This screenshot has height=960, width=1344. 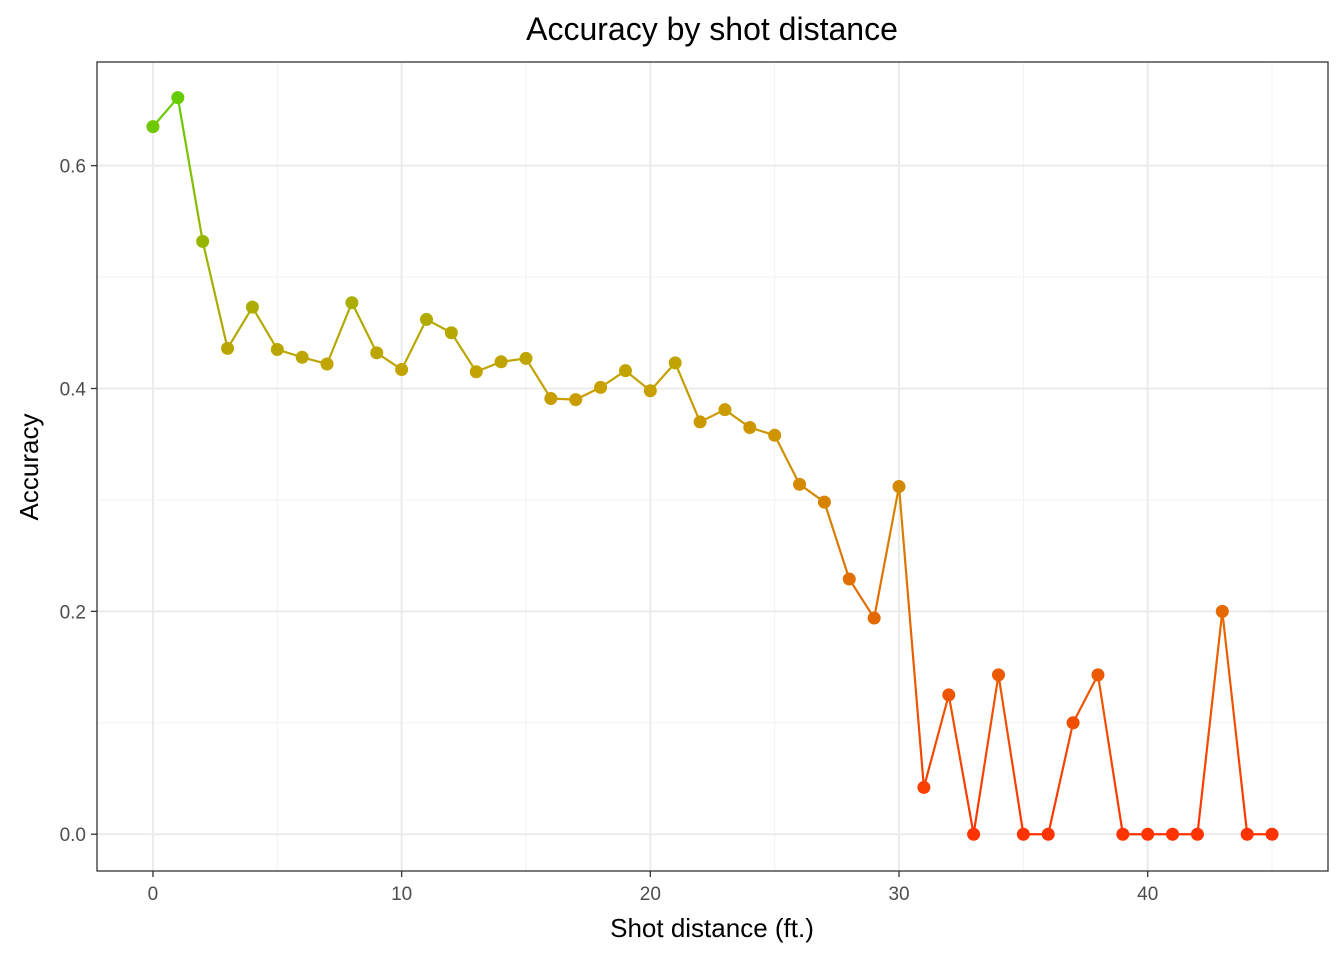 What do you see at coordinates (712, 928) in the screenshot?
I see `x-axis-title: Shot distance (ft.)` at bounding box center [712, 928].